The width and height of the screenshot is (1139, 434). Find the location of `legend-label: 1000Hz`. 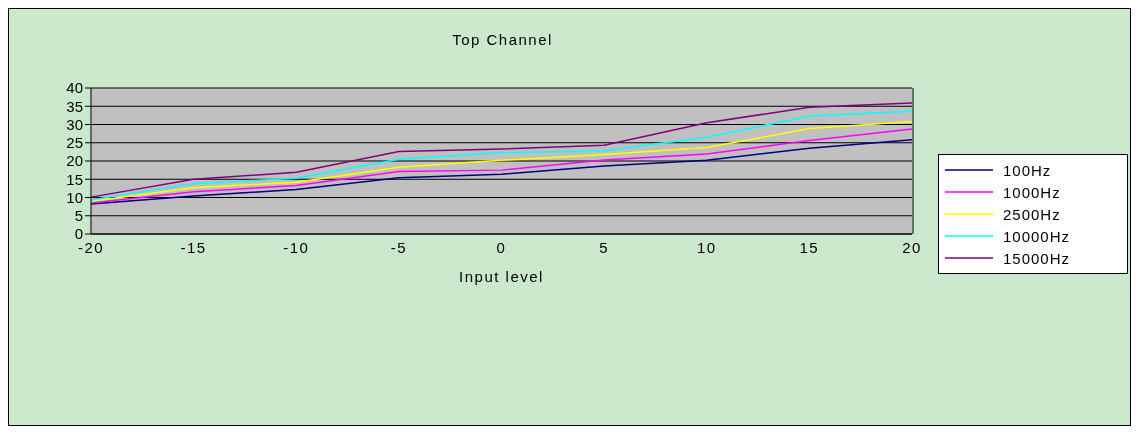

legend-label: 1000Hz is located at coordinates (1032, 192).